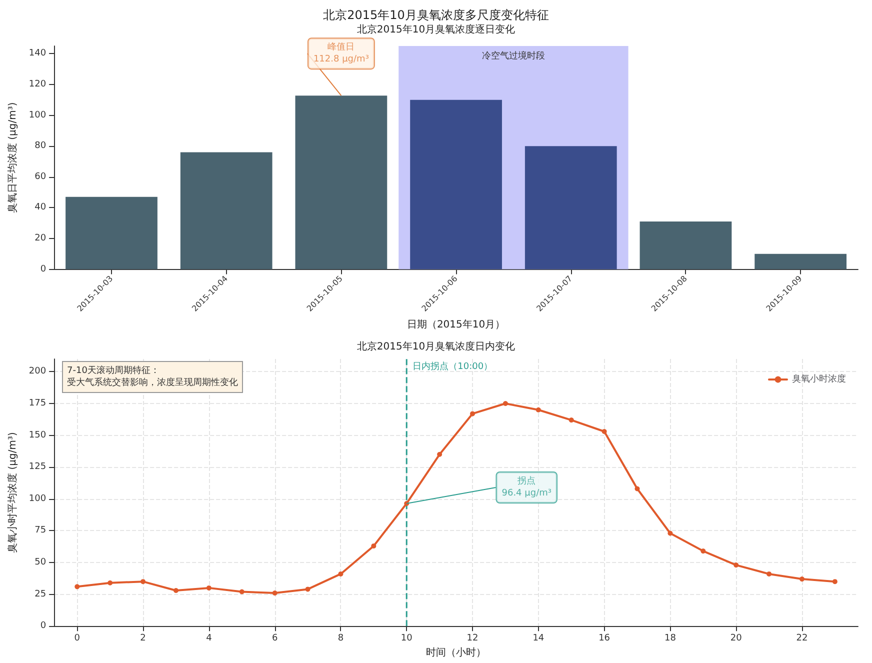 This screenshot has height=663, width=872. What do you see at coordinates (40, 207) in the screenshot?
I see `y-tick-label: 40` at bounding box center [40, 207].